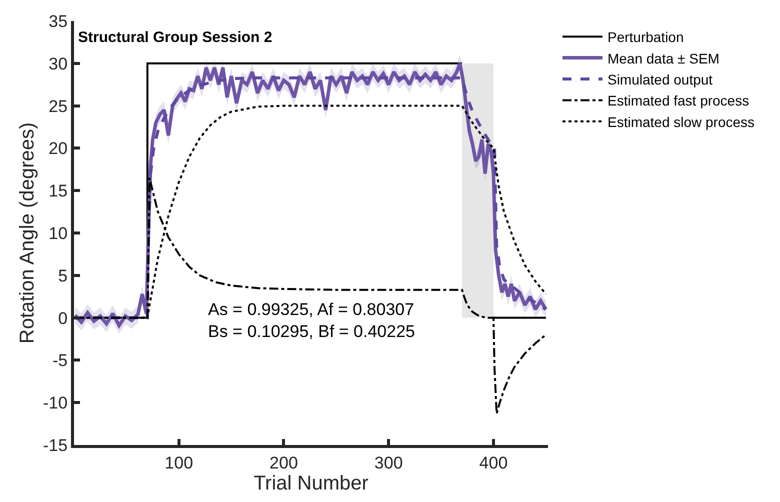  What do you see at coordinates (55, 403) in the screenshot?
I see `y-tick-label: -10` at bounding box center [55, 403].